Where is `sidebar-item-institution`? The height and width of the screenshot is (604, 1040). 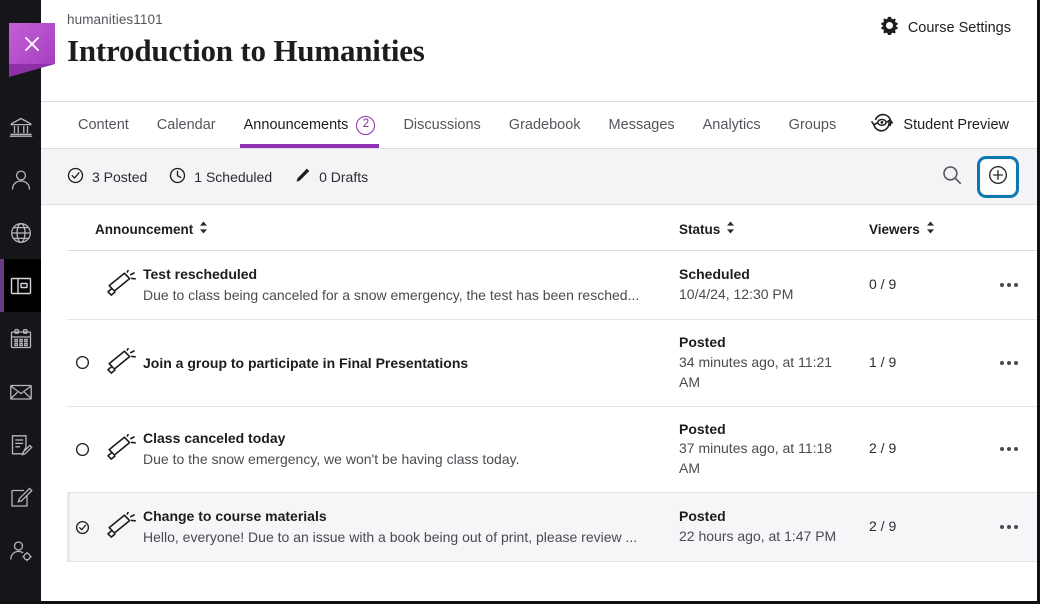 sidebar-item-institution is located at coordinates (20, 126).